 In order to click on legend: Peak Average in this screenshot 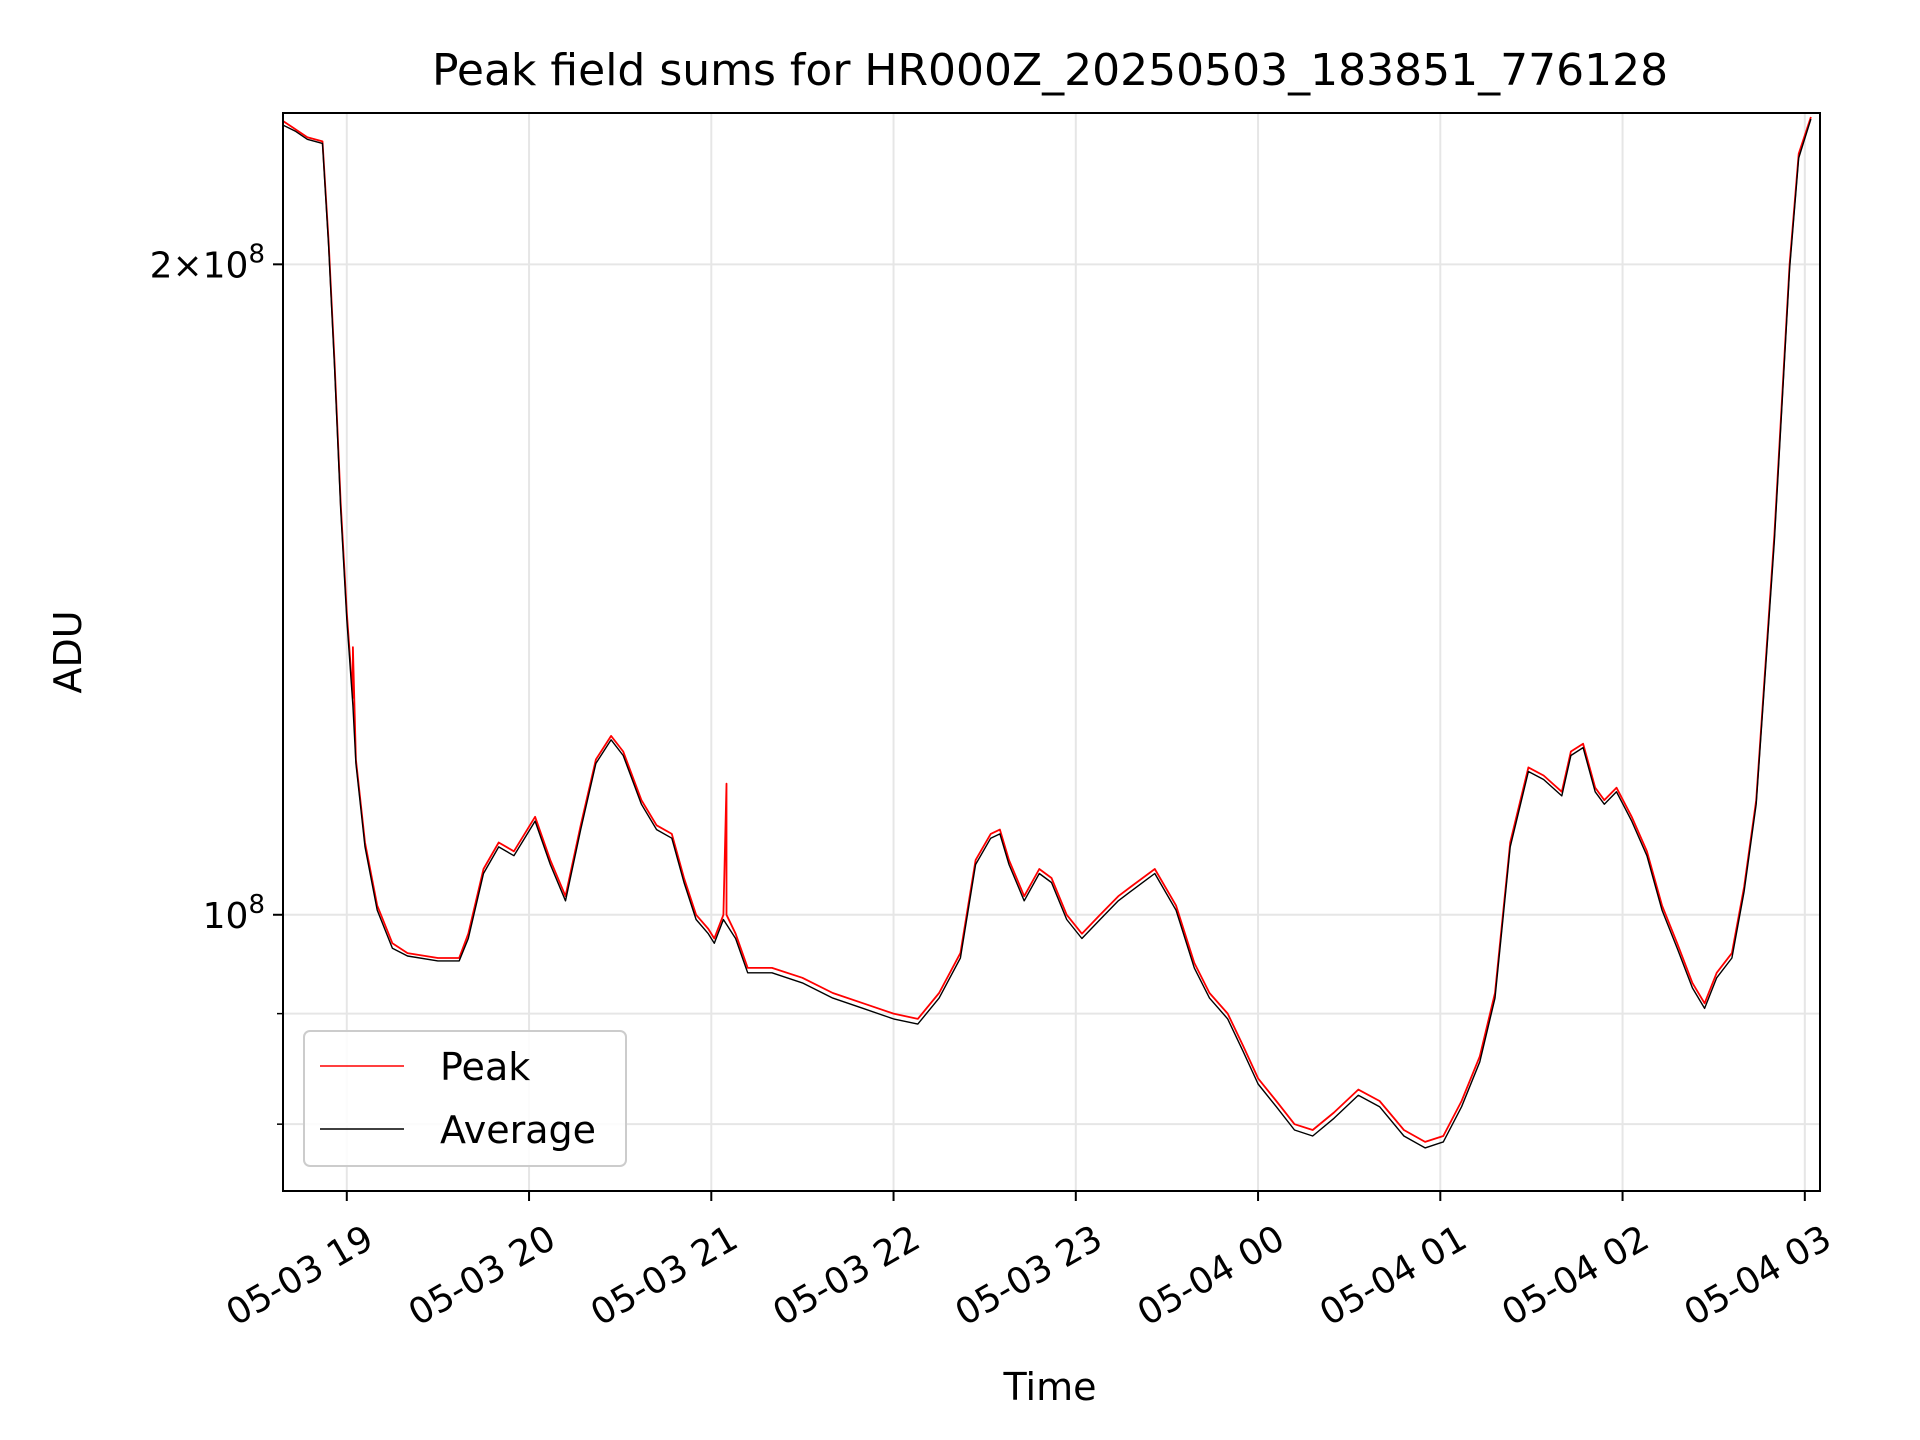, I will do `click(465, 1098)`.